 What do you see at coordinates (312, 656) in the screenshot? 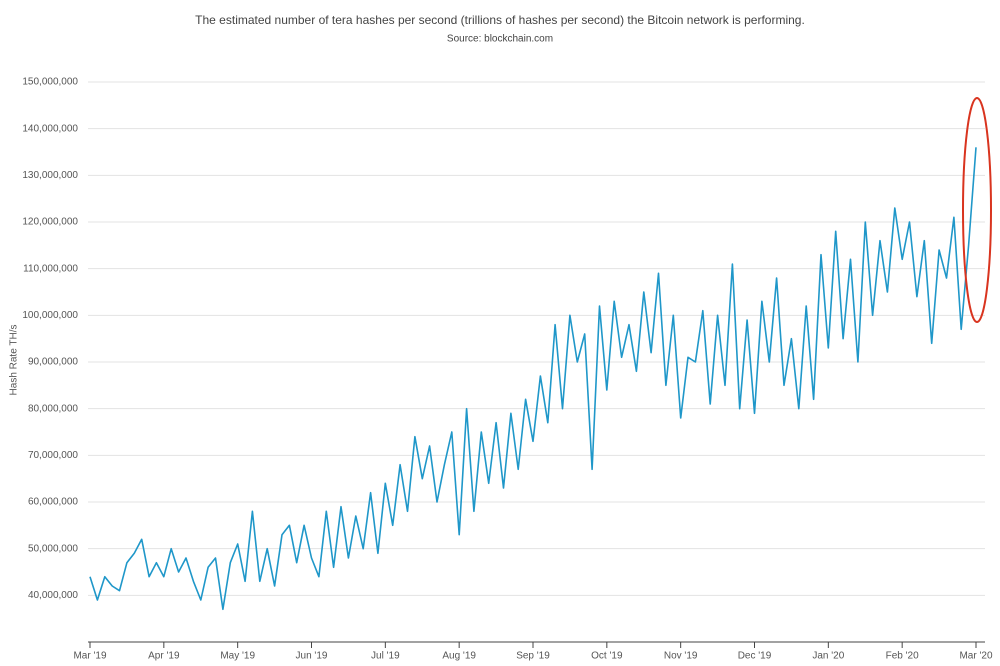
I see `x-tick-label: Jun '19` at bounding box center [312, 656].